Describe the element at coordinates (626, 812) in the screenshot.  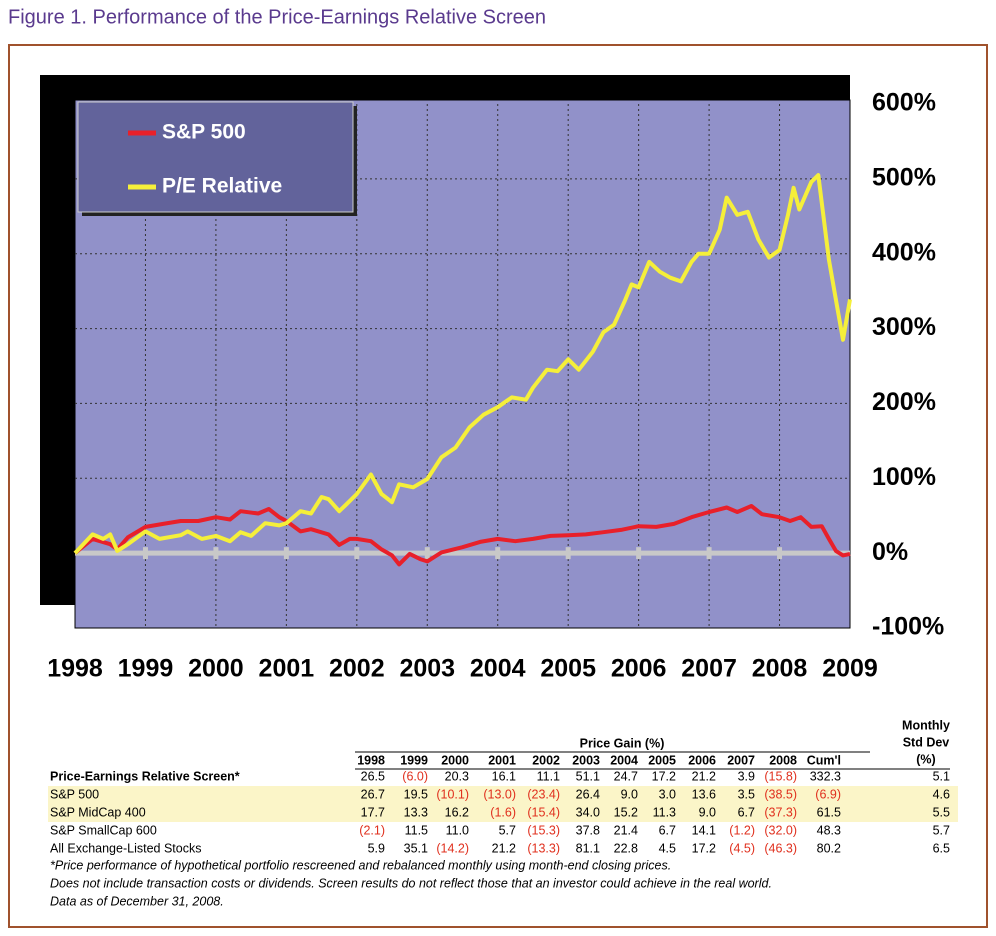
I see `table-cell: 15.2` at that location.